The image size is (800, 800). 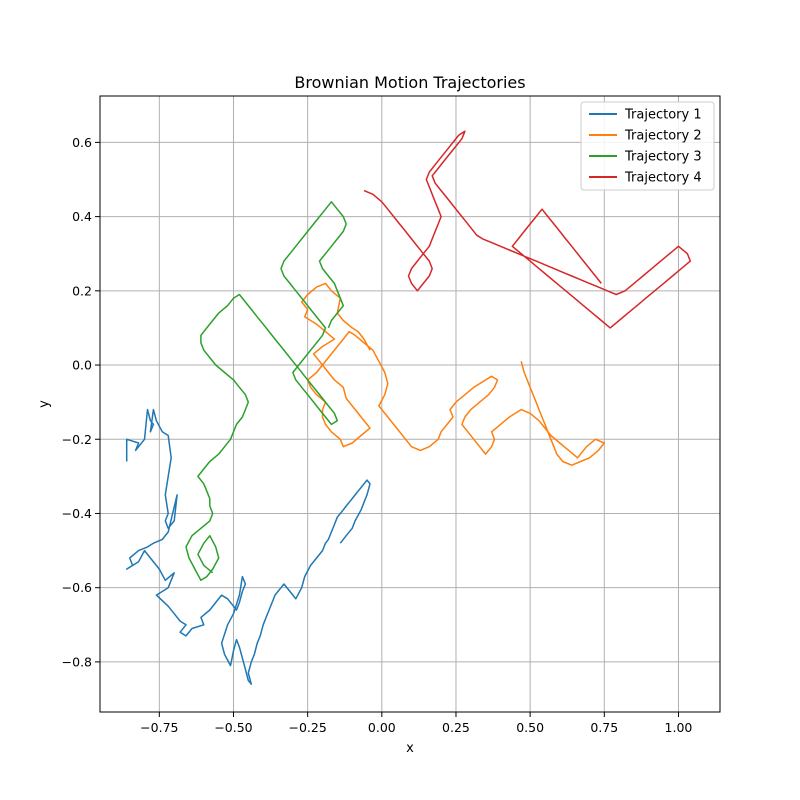 What do you see at coordinates (82, 216) in the screenshot?
I see `y-tick-label: 0.4` at bounding box center [82, 216].